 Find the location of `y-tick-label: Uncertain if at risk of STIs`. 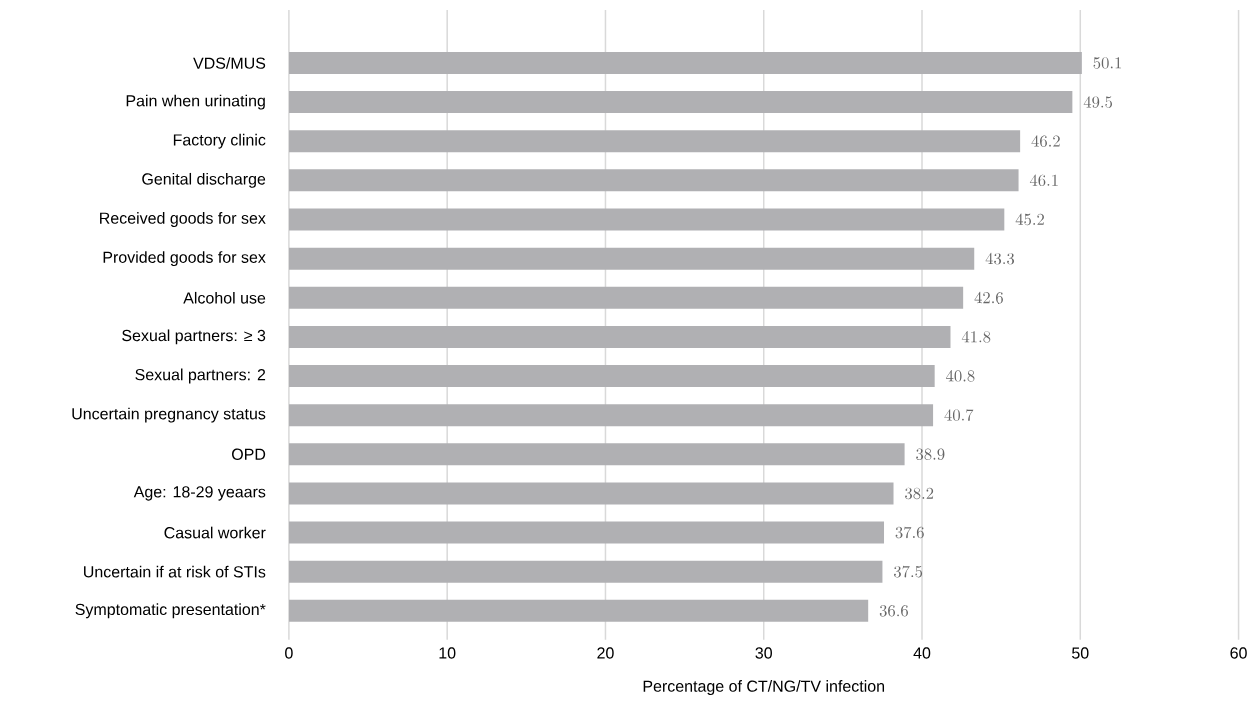

y-tick-label: Uncertain if at risk of STIs is located at coordinates (175, 571).